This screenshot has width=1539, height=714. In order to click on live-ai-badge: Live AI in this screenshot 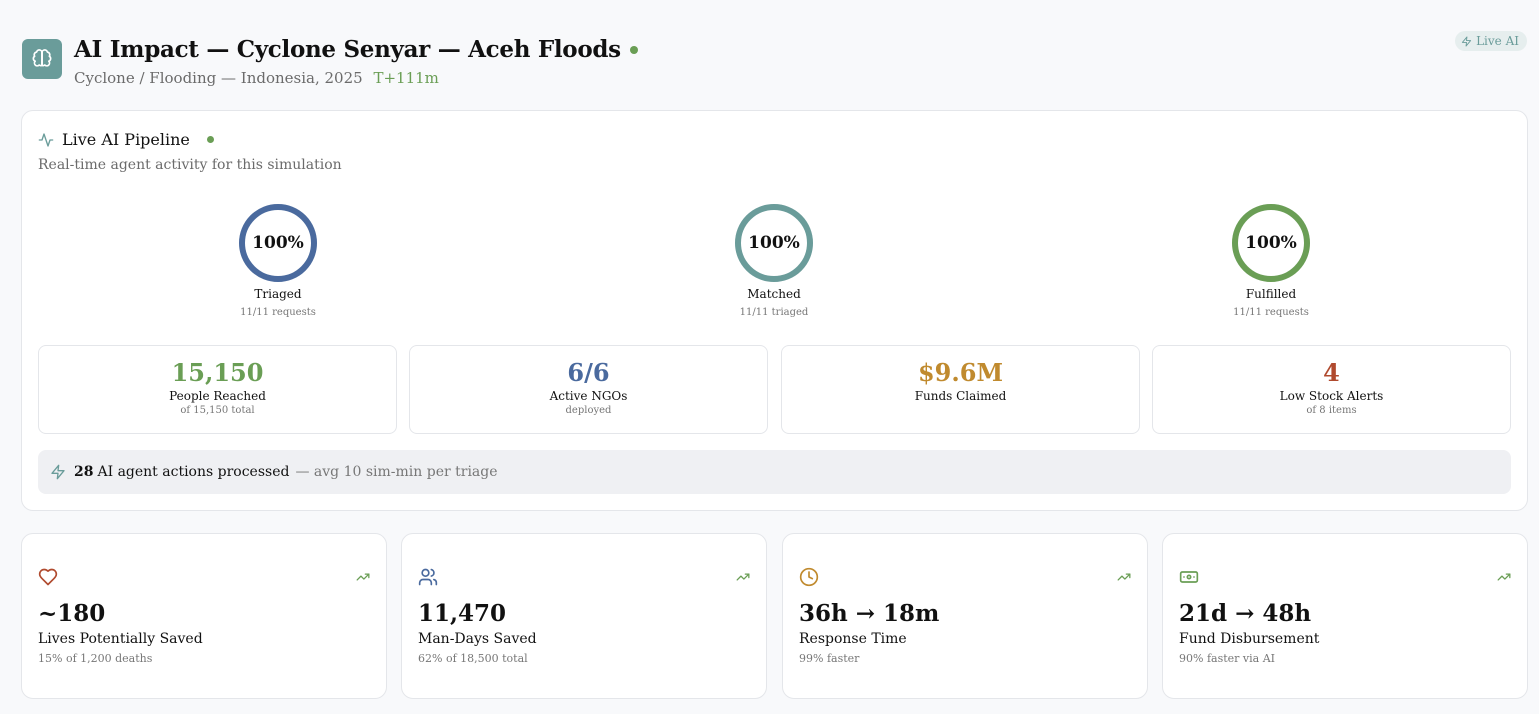, I will do `click(1491, 41)`.